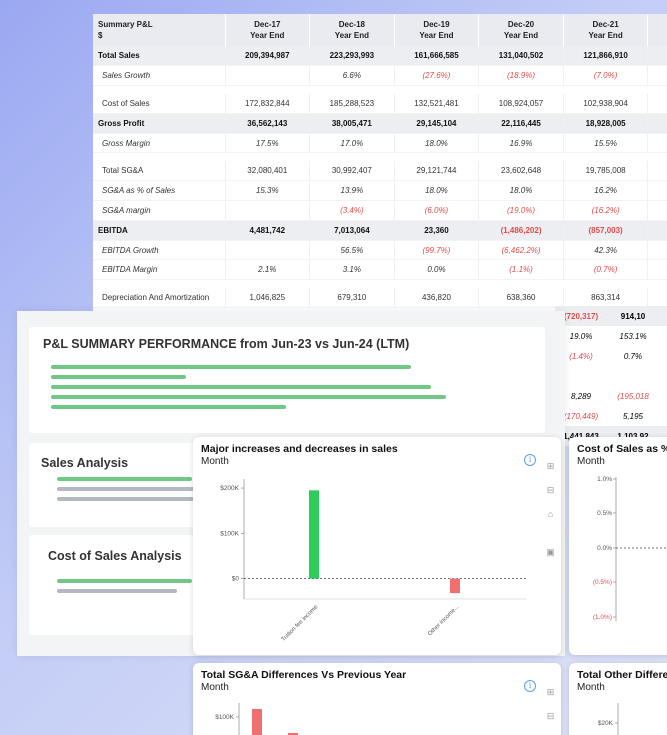  Describe the element at coordinates (521, 76) in the screenshot. I see `table-cell: (18.9%)` at that location.